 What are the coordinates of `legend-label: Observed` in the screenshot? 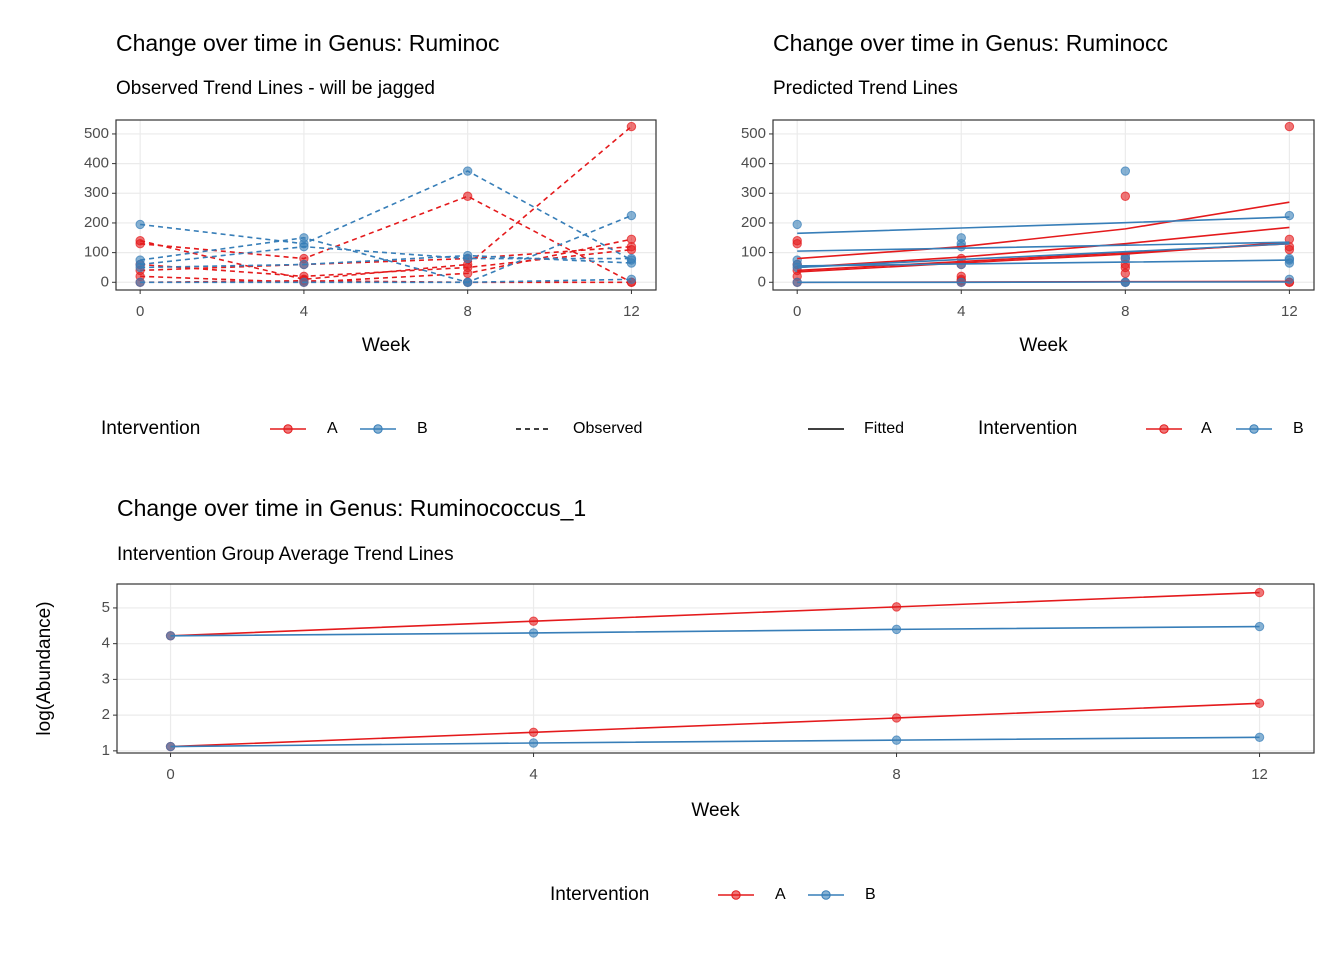 It's located at (607, 428).